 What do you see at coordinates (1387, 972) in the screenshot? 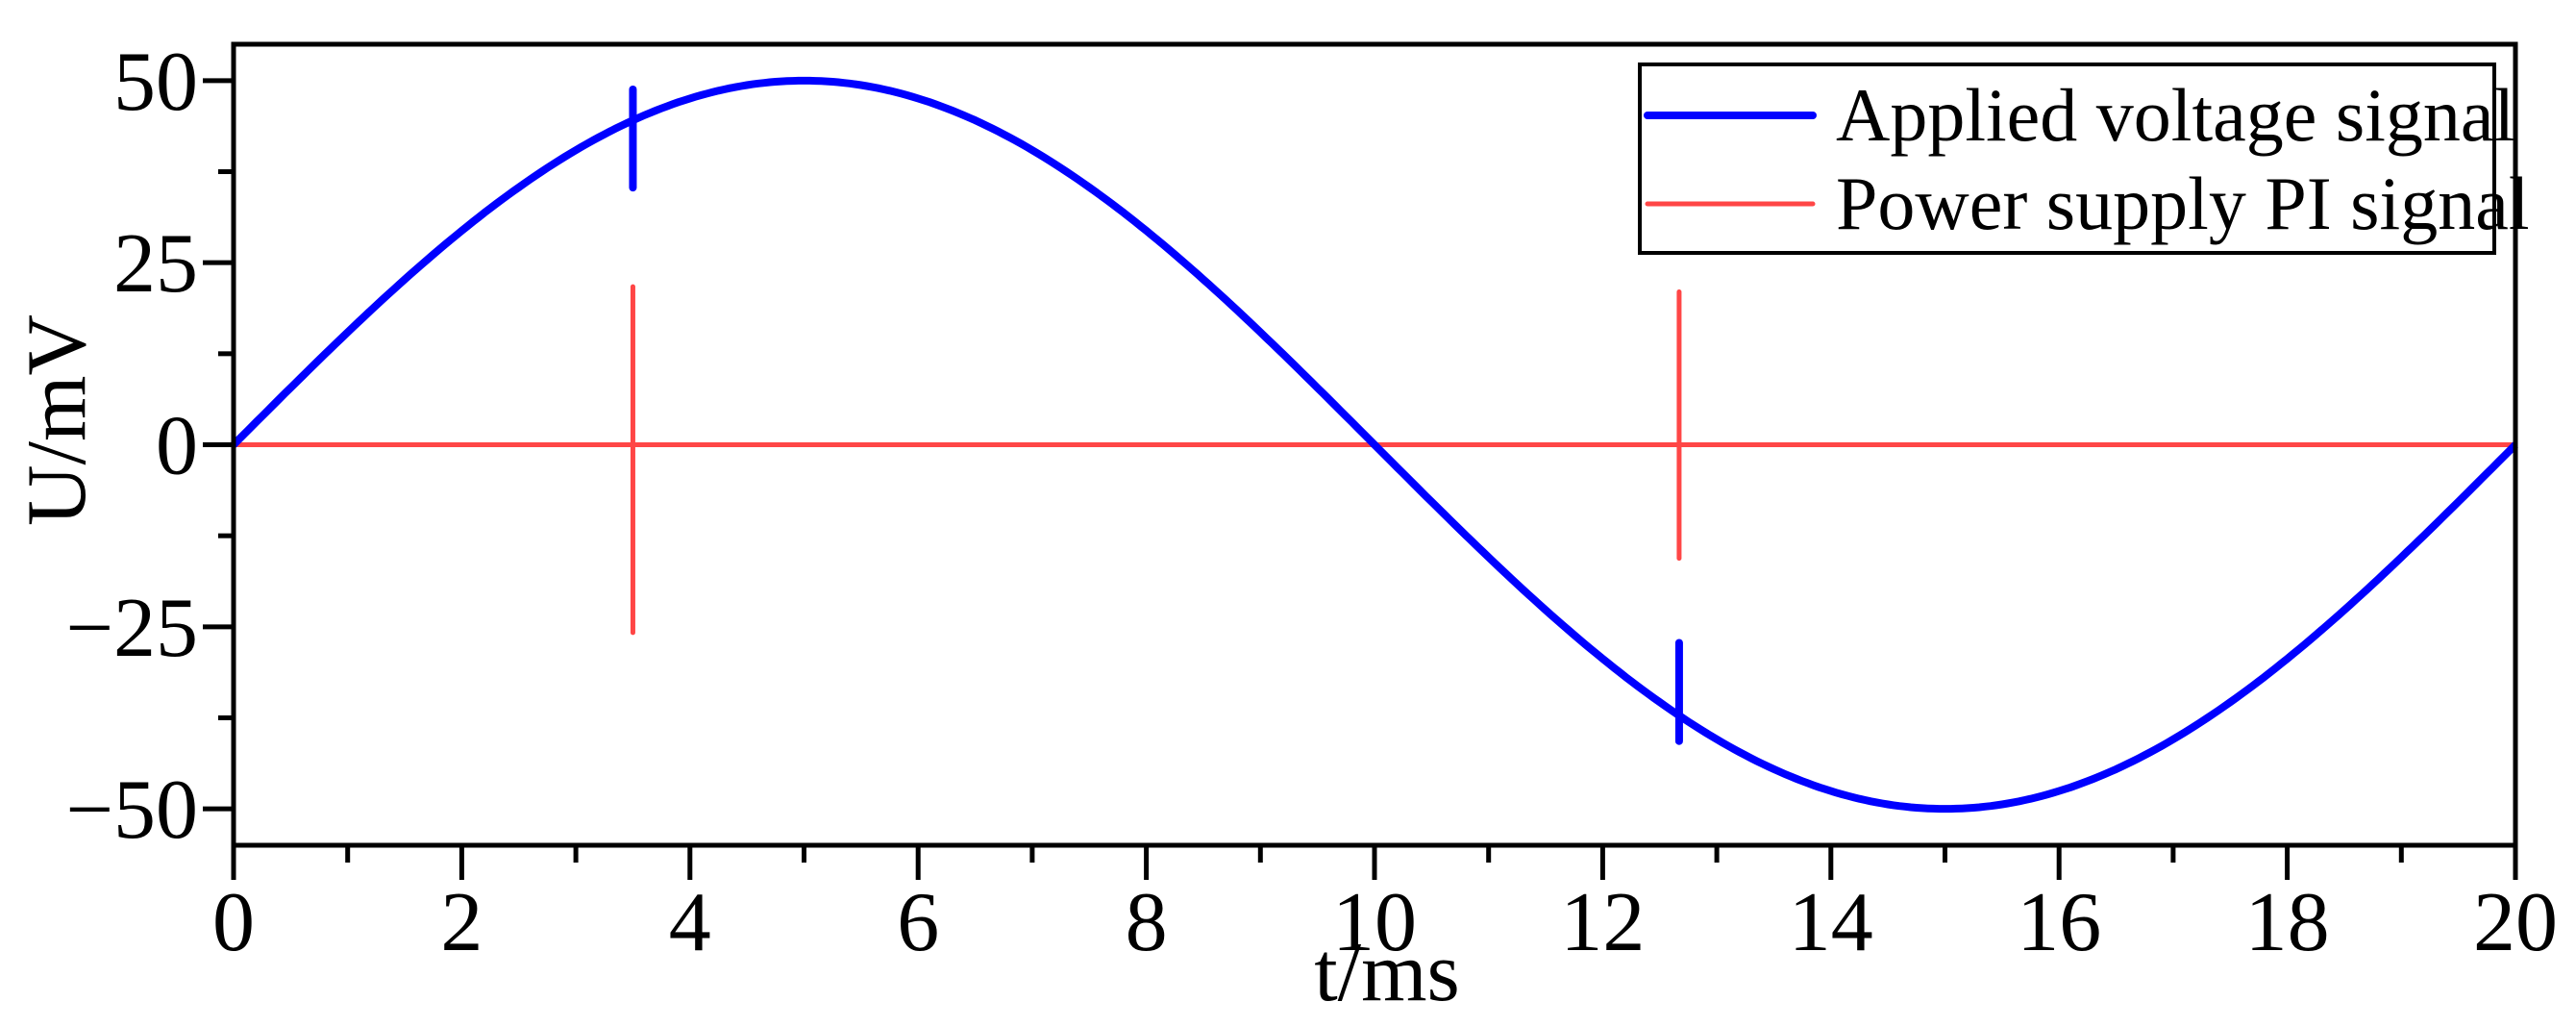
I see `x-axis-title: t/ms` at bounding box center [1387, 972].